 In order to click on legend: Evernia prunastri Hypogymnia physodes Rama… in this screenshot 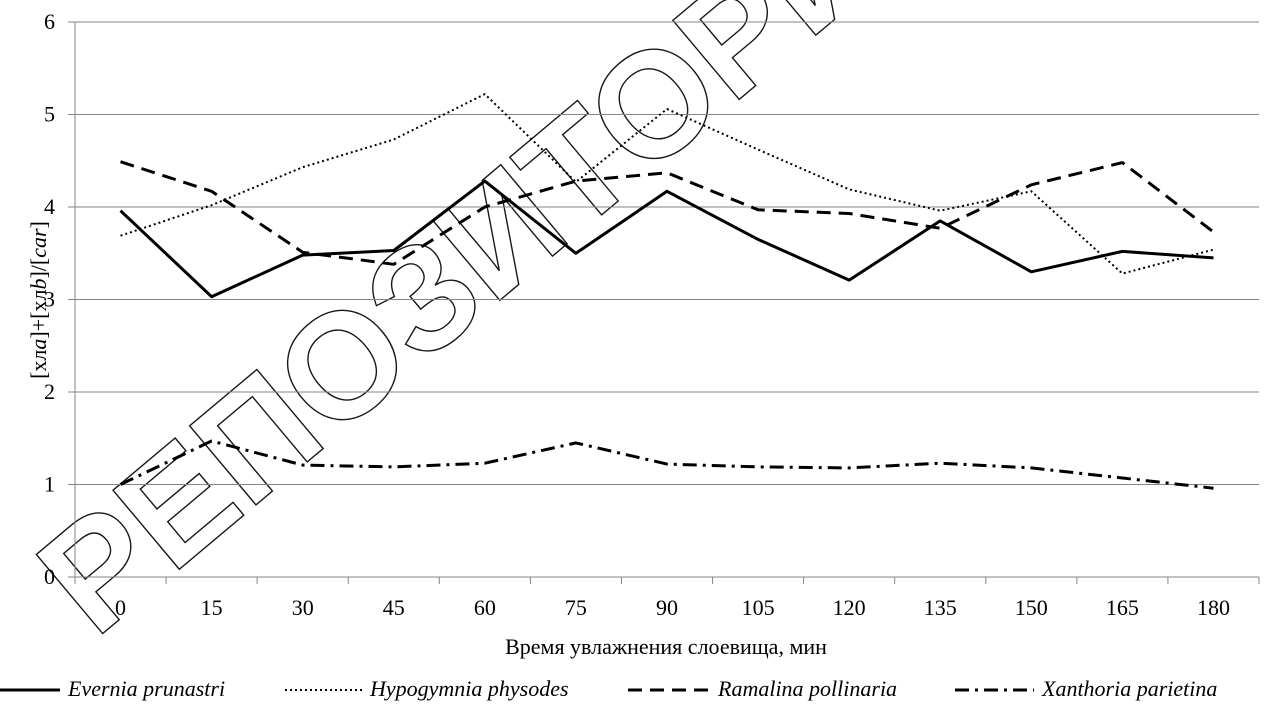, I will do `click(608, 688)`.